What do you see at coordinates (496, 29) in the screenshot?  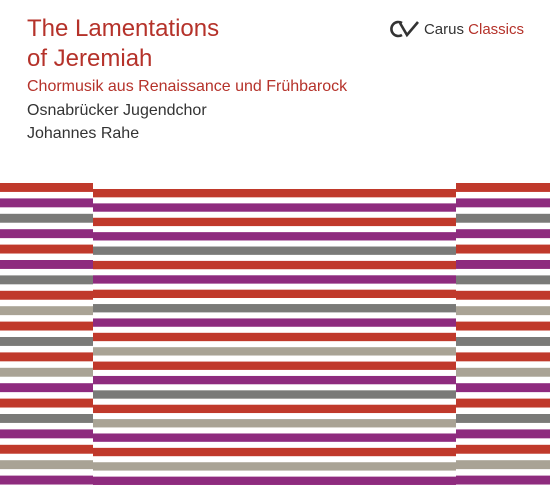 I see `label-series: Classics` at bounding box center [496, 29].